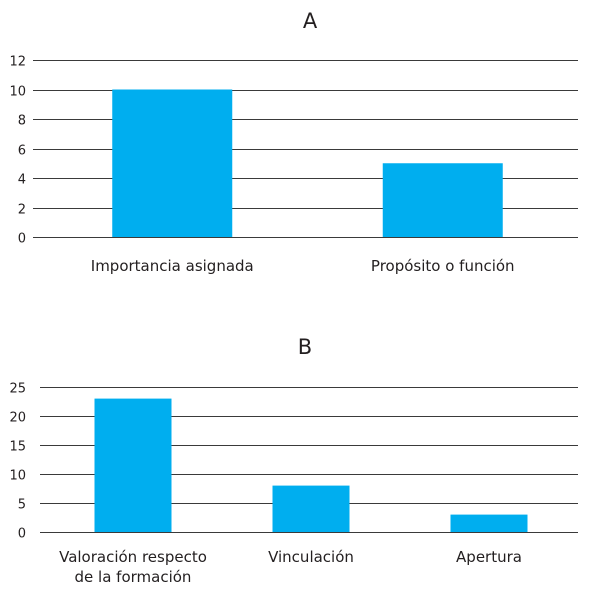  I want to click on chart-a-category-label-1: Propósito o función, so click(443, 266).